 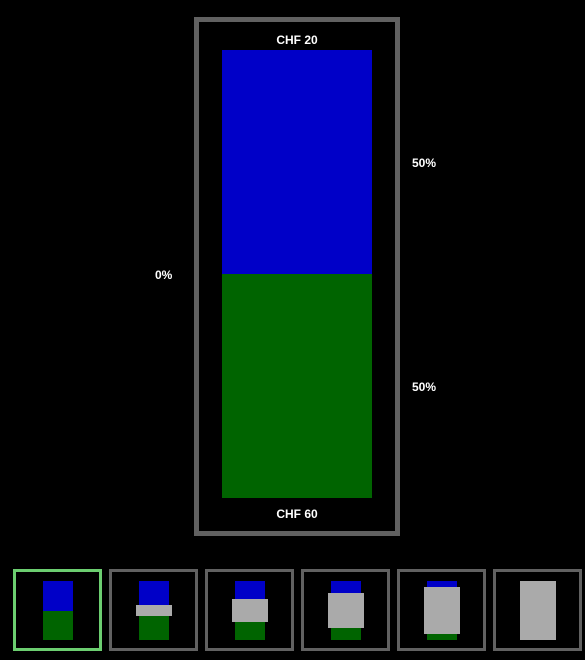 What do you see at coordinates (297, 40) in the screenshot?
I see `top-payoff-label: CHF 20` at bounding box center [297, 40].